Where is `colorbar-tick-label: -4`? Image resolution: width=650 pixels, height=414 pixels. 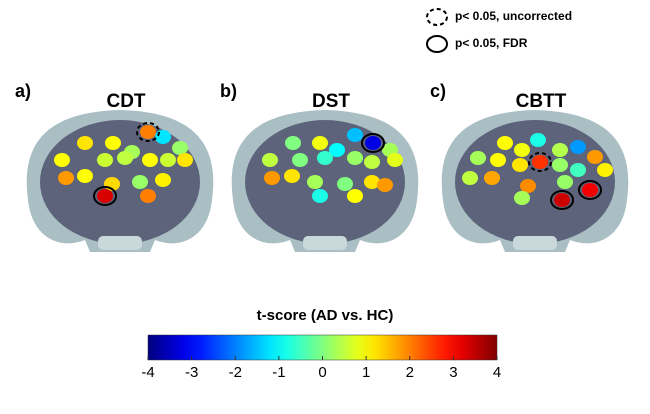
colorbar-tick-label: -4 is located at coordinates (147, 372).